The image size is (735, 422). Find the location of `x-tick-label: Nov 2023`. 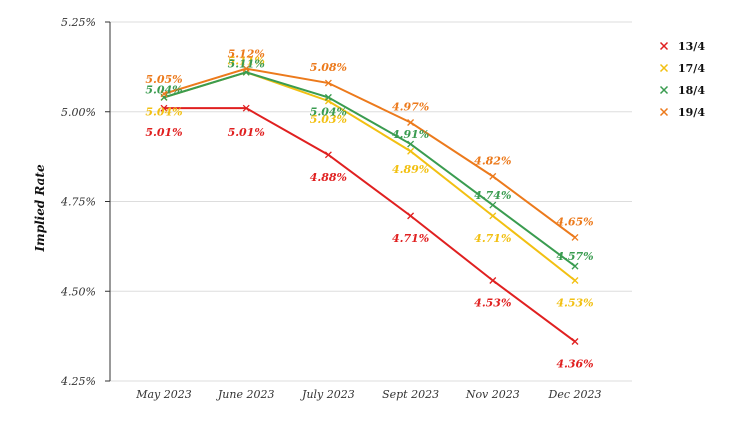

x-tick-label: Nov 2023 is located at coordinates (492, 394).